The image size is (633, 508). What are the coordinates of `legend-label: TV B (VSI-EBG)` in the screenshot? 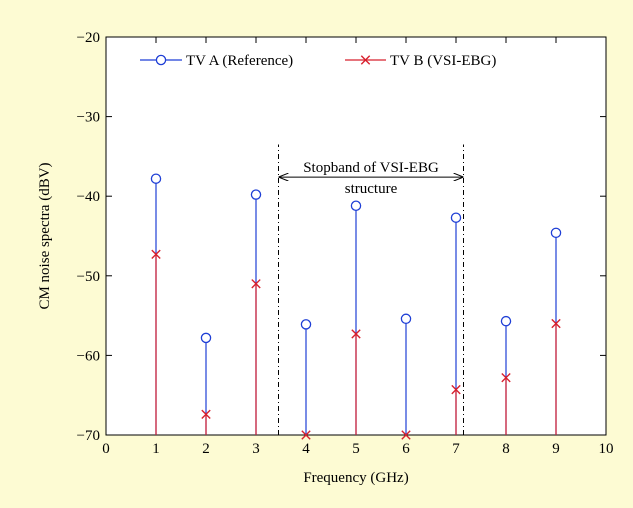 It's located at (443, 61).